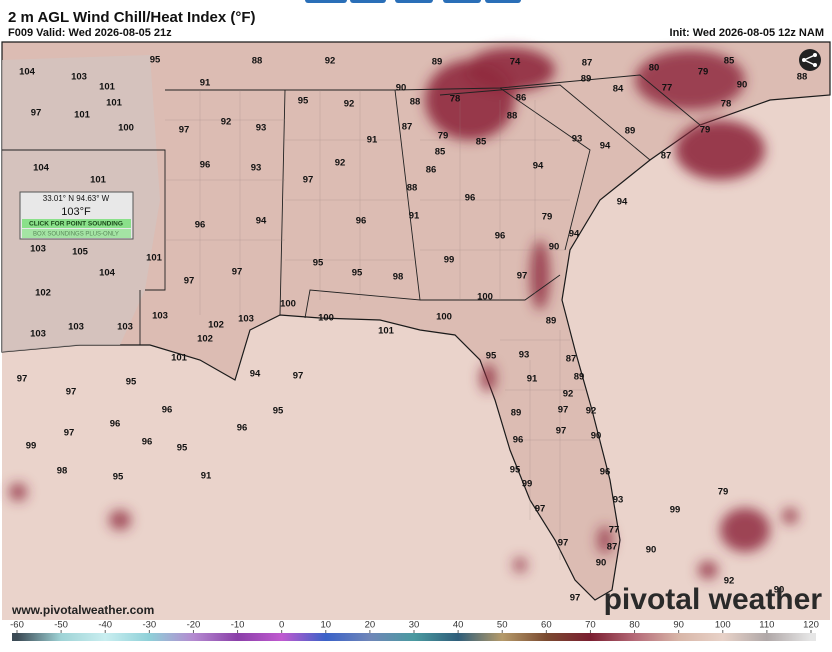 The width and height of the screenshot is (832, 652). What do you see at coordinates (458, 625) in the screenshot?
I see `colorbar-tick-label: 40` at bounding box center [458, 625].